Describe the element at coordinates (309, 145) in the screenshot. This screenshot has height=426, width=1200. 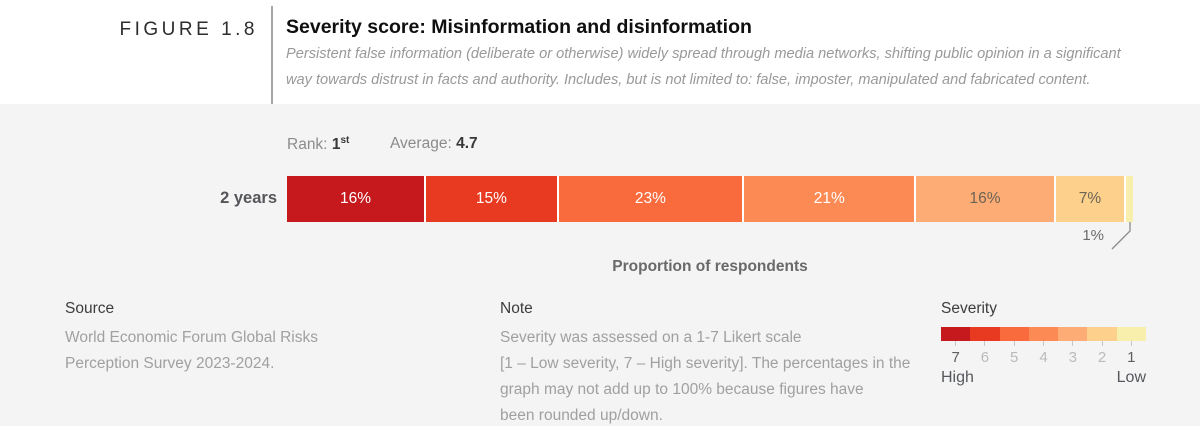
I see `rank-label: Rank:` at that location.